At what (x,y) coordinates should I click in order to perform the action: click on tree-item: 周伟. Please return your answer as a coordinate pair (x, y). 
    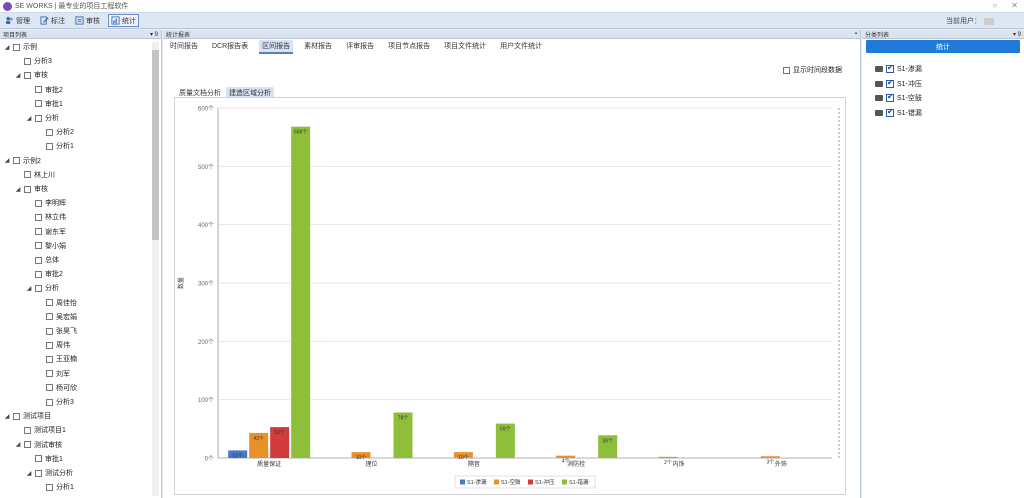
    Looking at the image, I should click on (53, 345).